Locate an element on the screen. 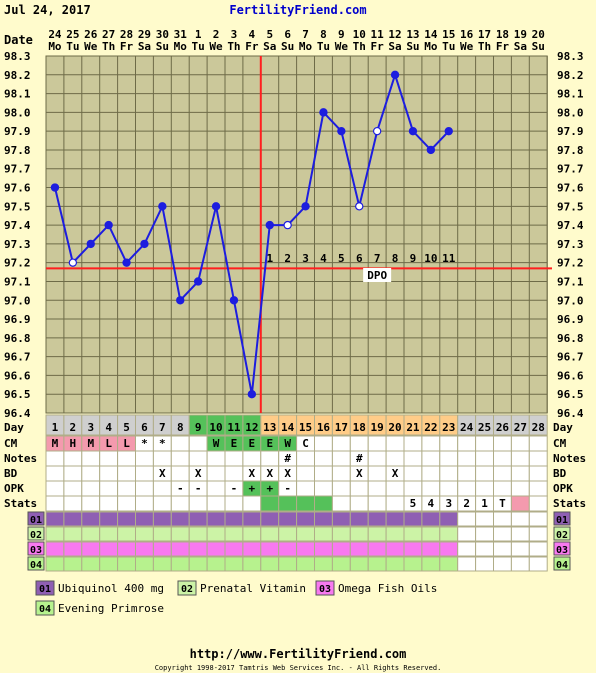  supplement-code-label: 01 is located at coordinates (36, 520).